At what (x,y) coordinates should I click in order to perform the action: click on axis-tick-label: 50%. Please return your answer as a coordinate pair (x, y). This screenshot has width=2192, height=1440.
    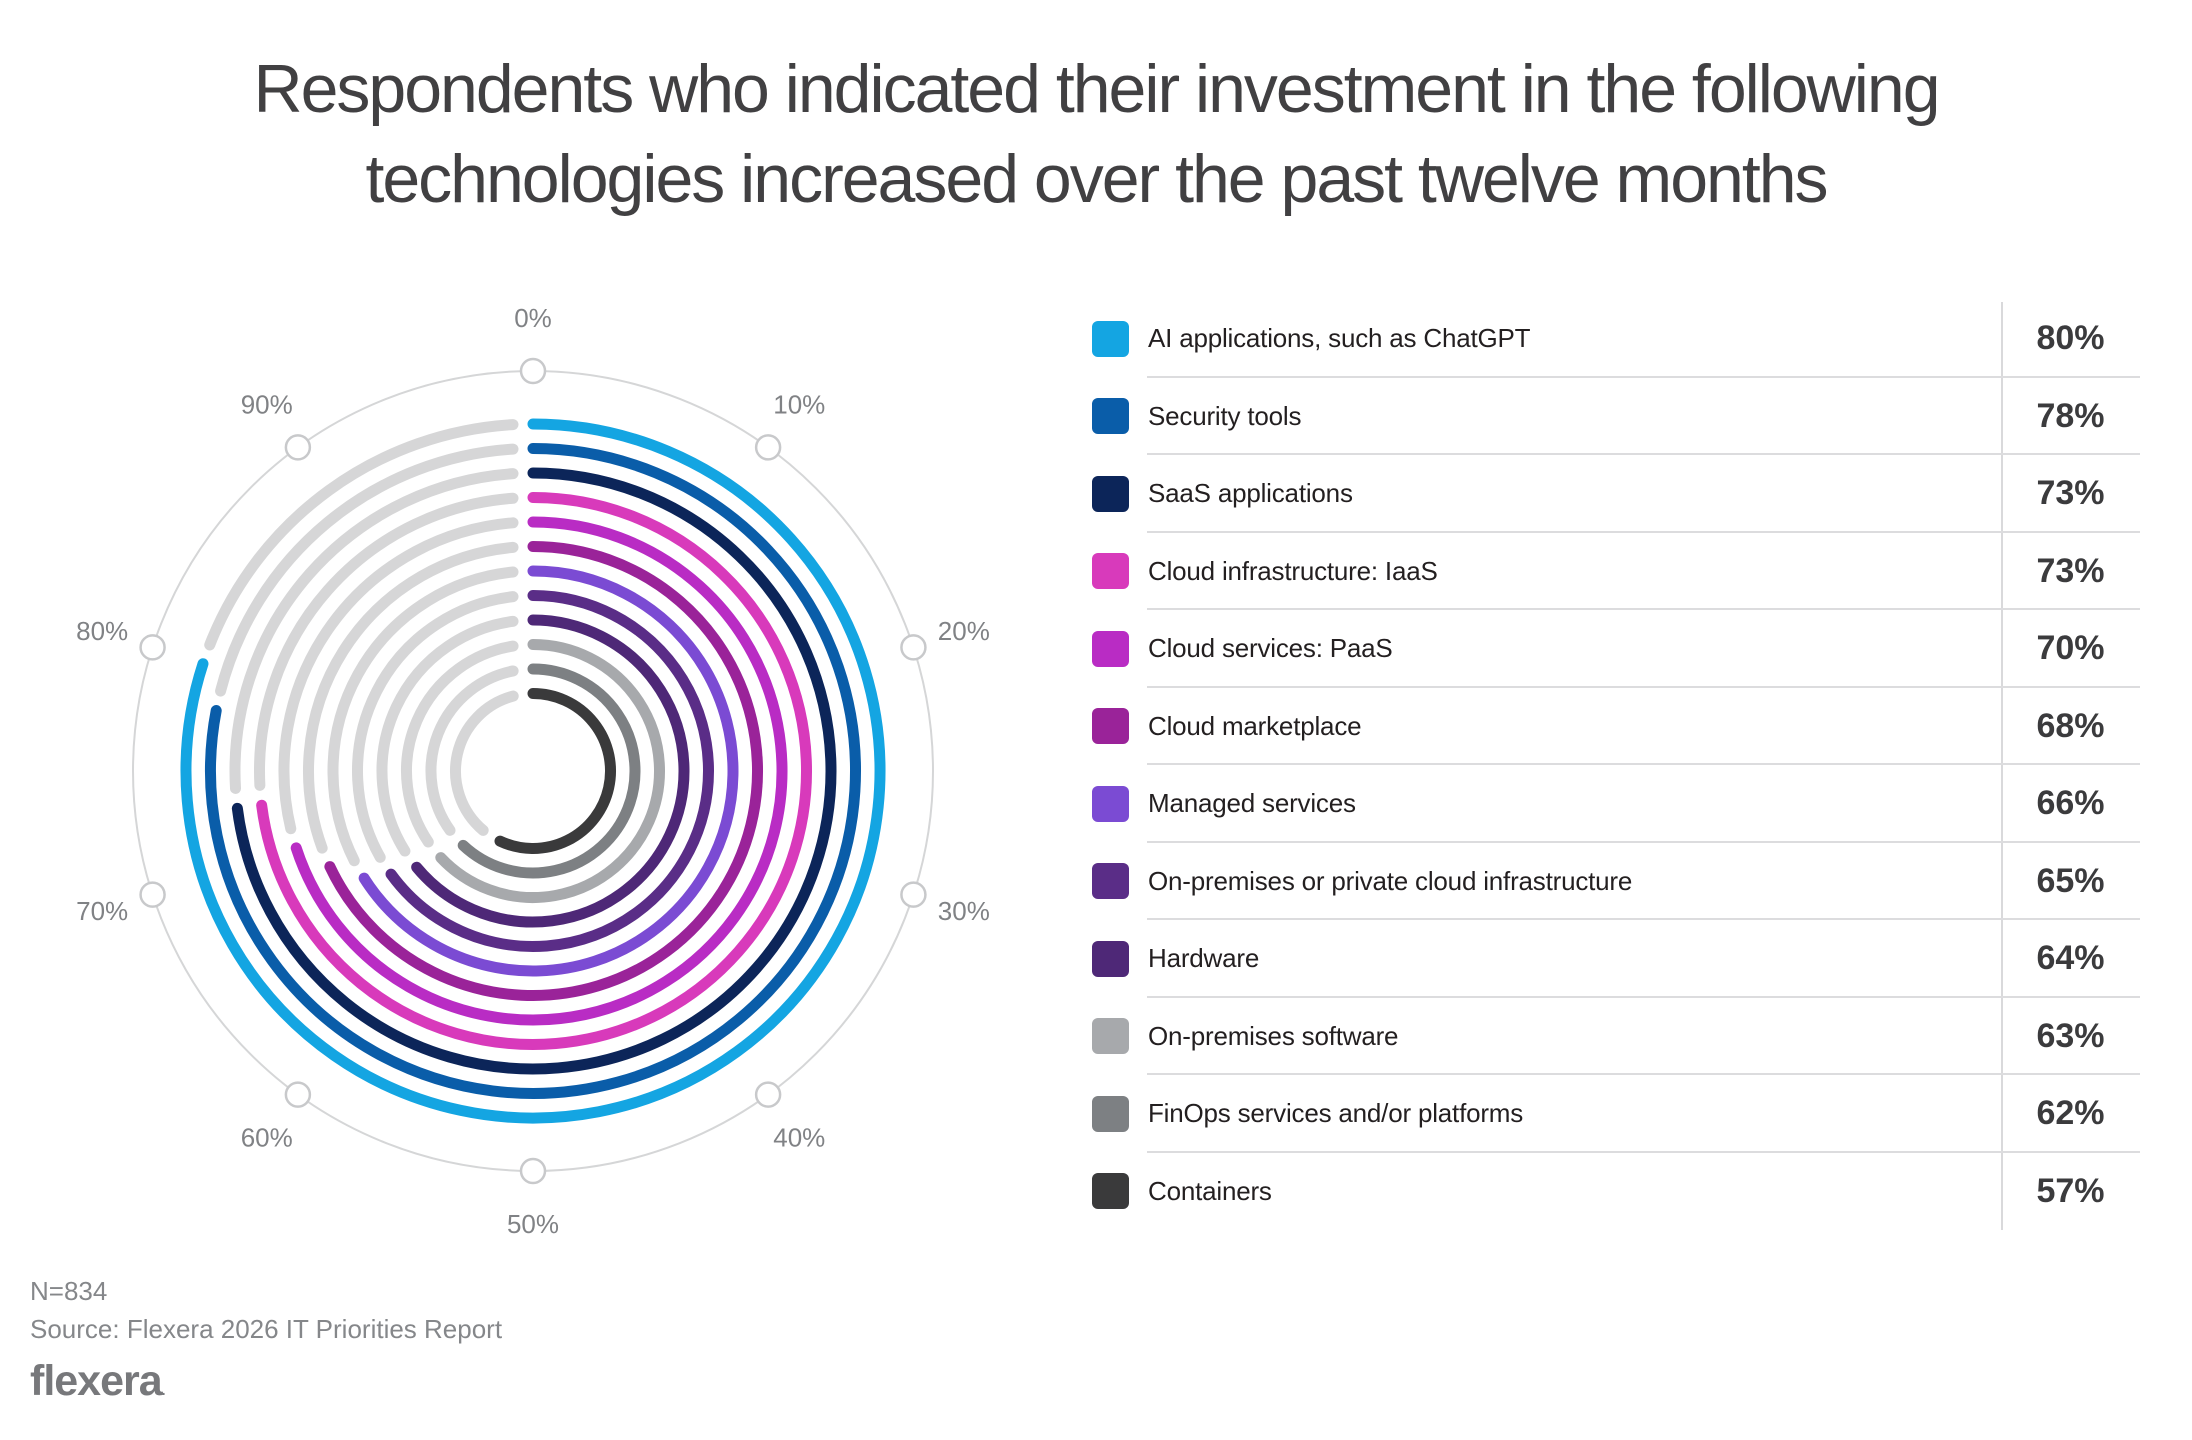
    Looking at the image, I should click on (533, 1224).